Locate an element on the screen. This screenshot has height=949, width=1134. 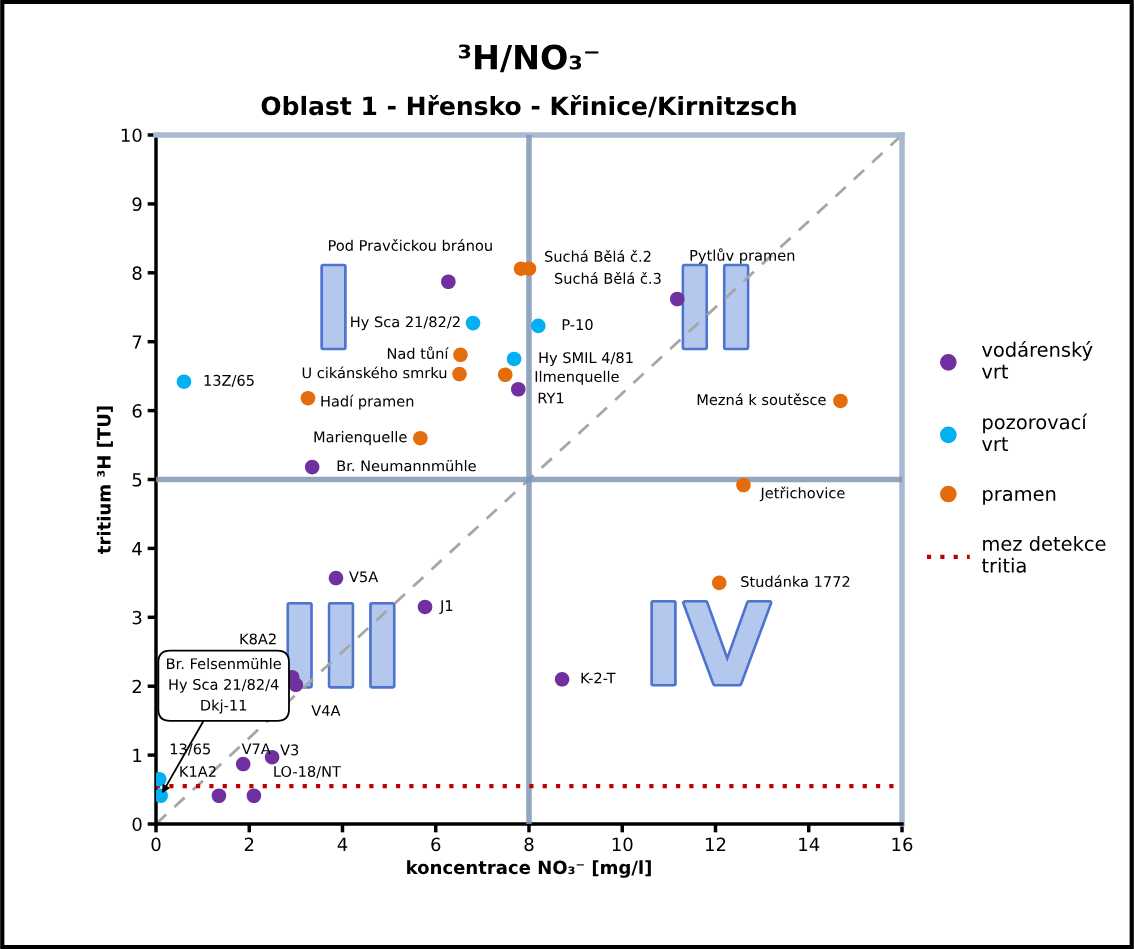
annotation: K8A2 is located at coordinates (258, 639).